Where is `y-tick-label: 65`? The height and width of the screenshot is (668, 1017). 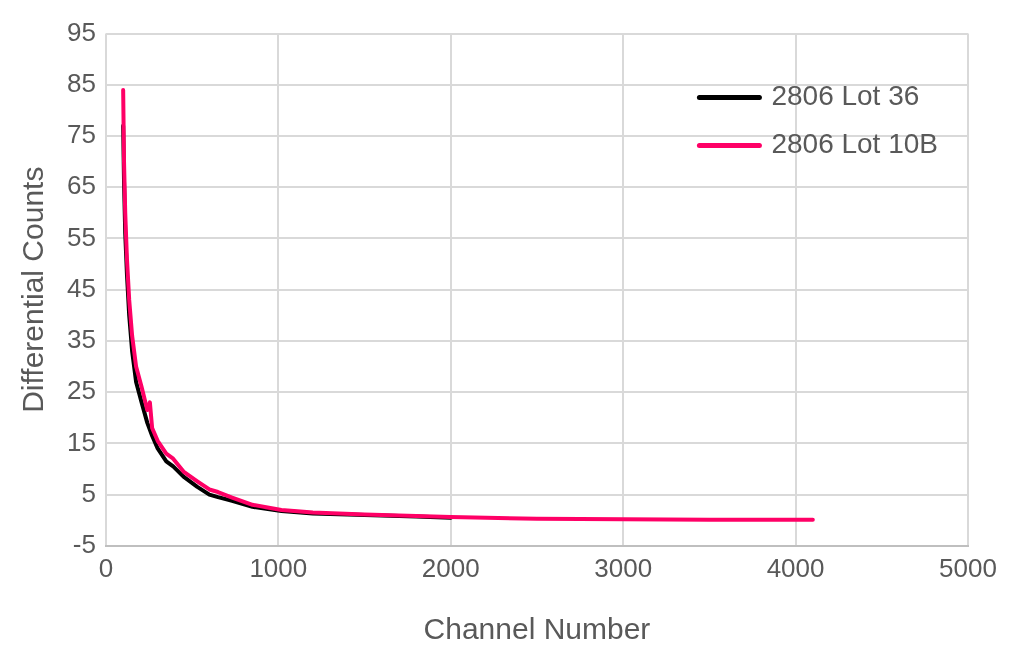 y-tick-label: 65 is located at coordinates (81, 185).